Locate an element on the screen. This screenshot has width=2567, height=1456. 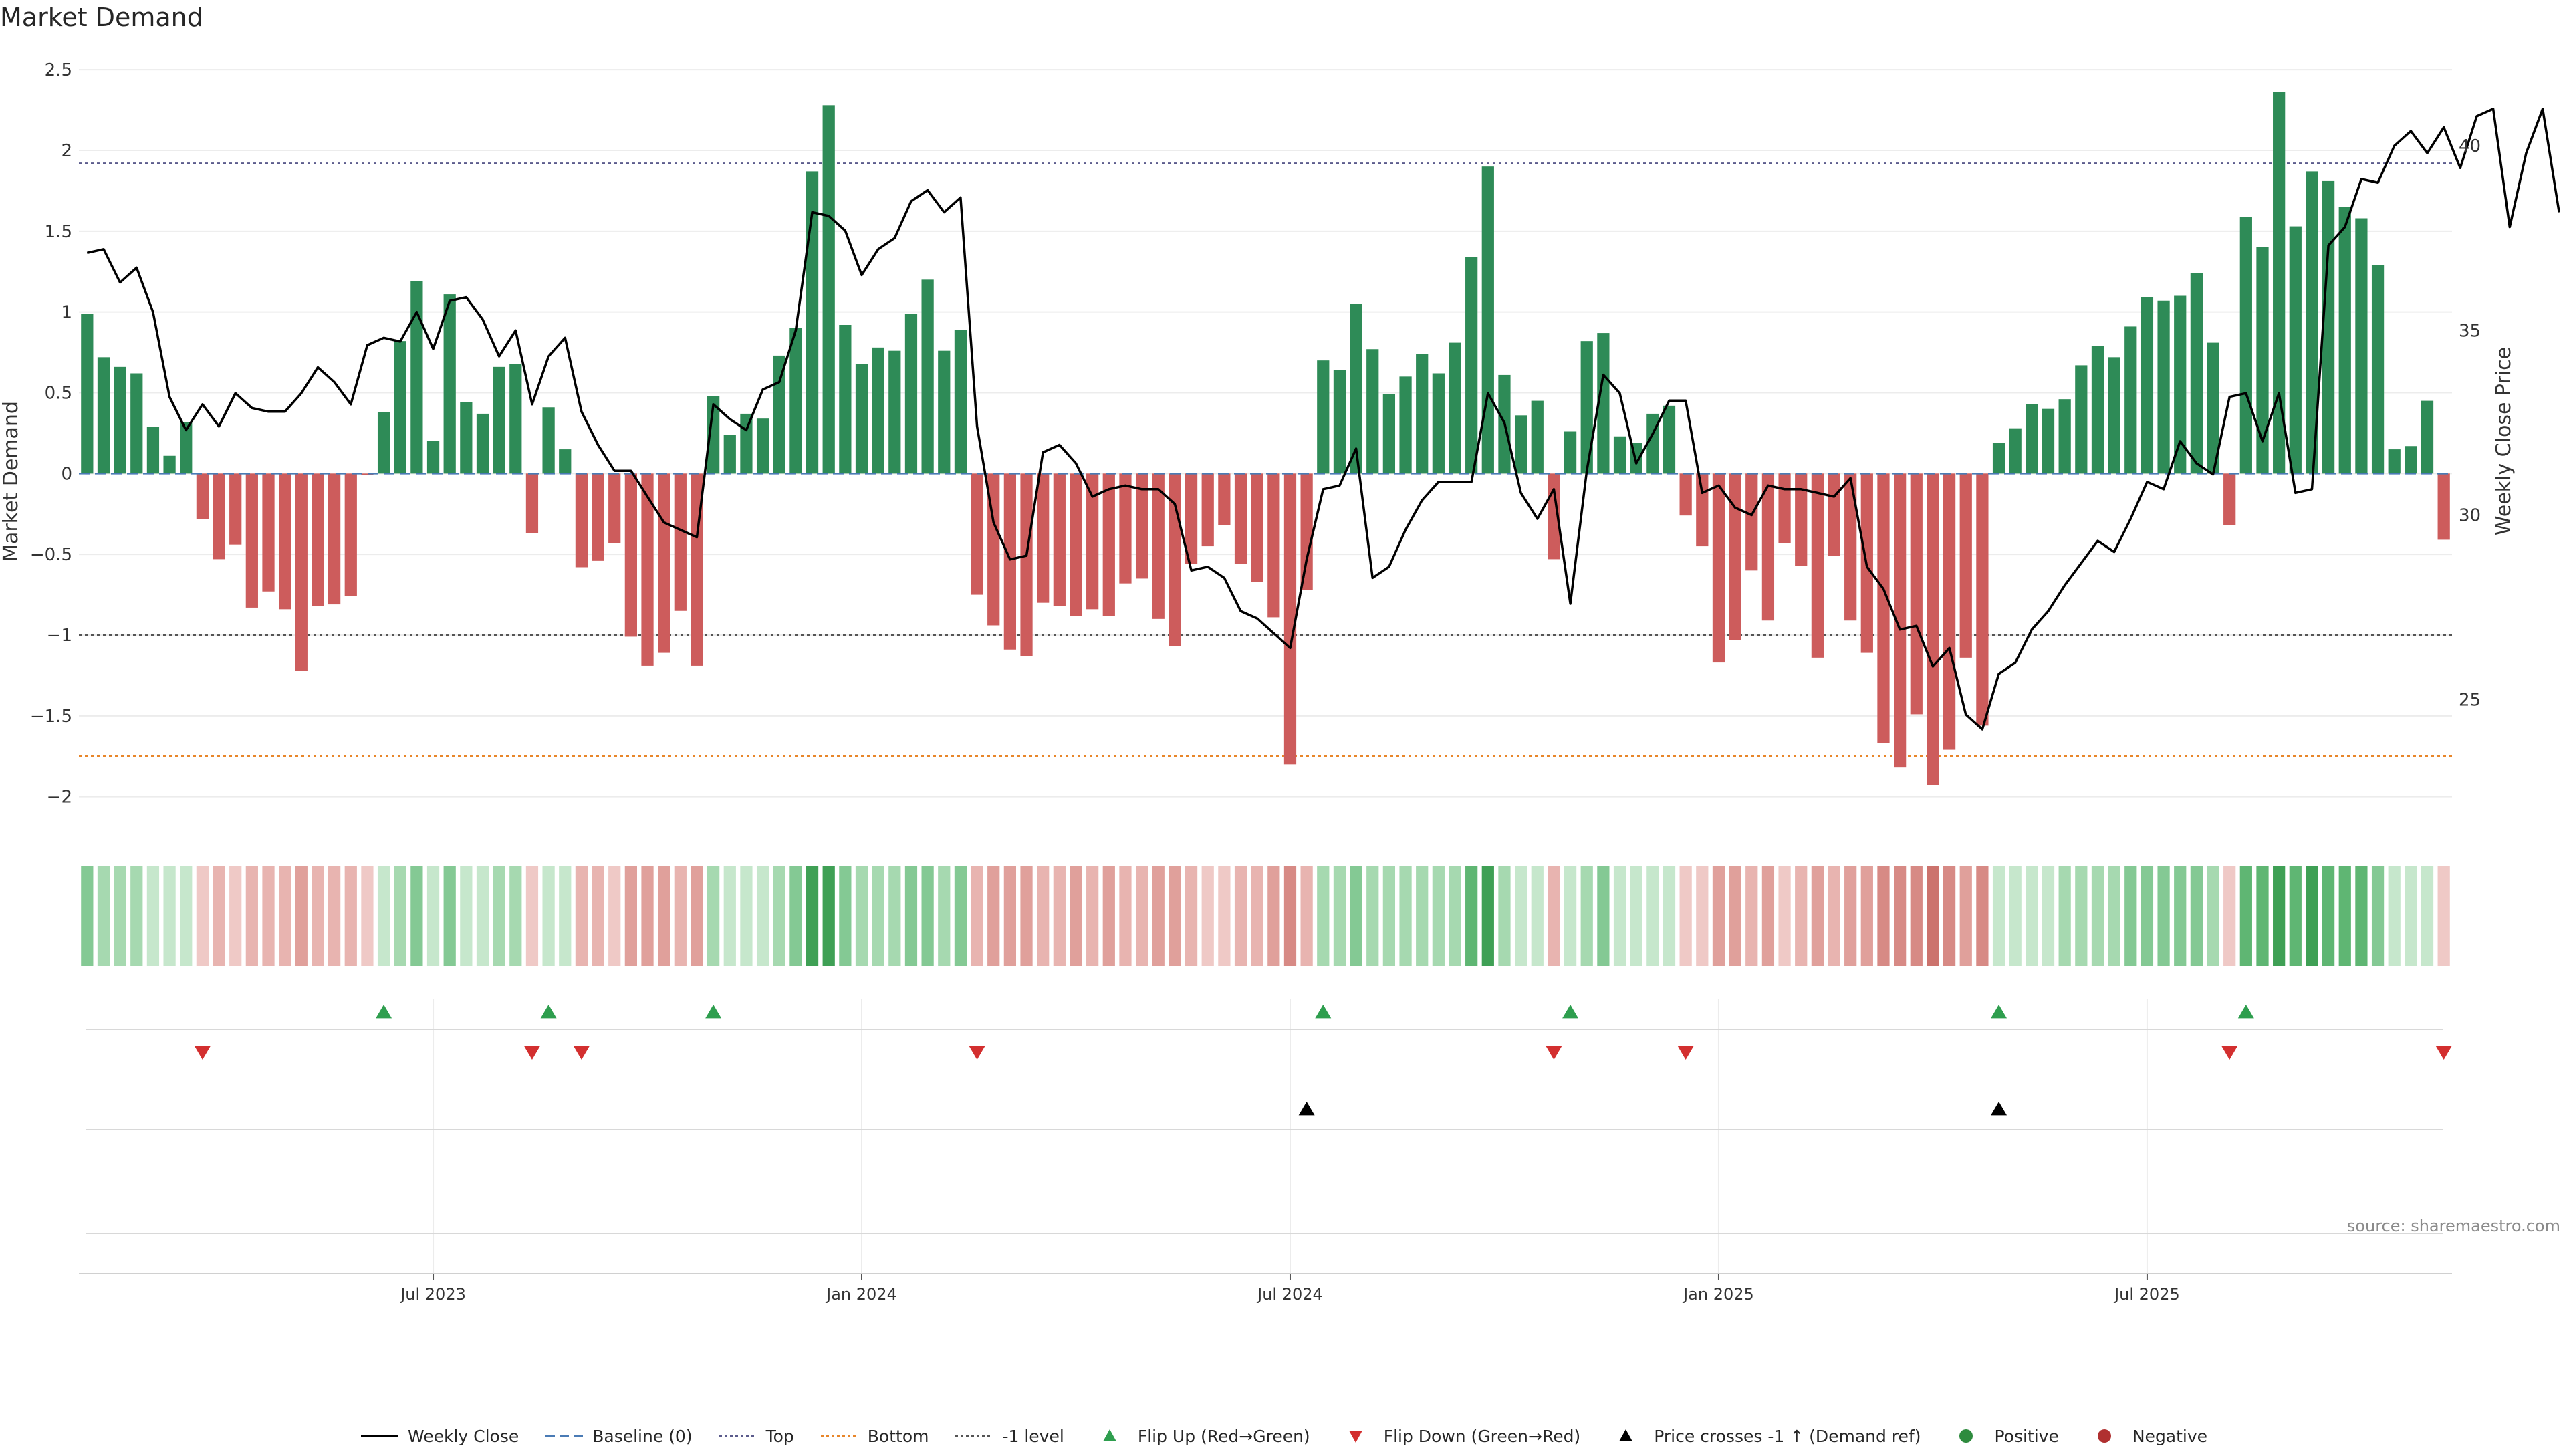
y2-tick-label: 35 is located at coordinates (2470, 331).